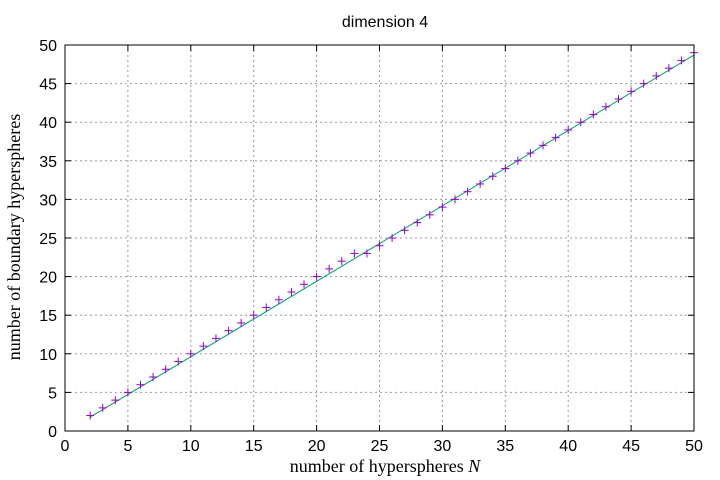 The height and width of the screenshot is (480, 720). I want to click on y-tick-label: 10, so click(48, 355).